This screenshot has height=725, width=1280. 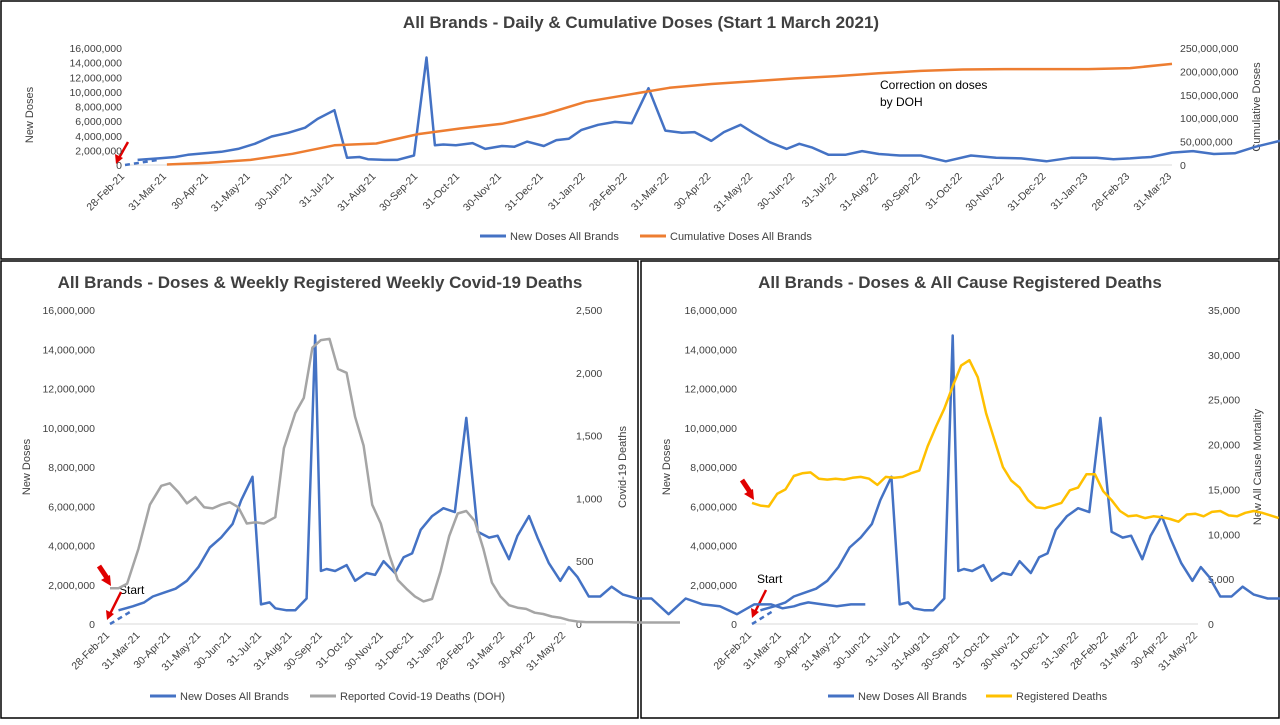 What do you see at coordinates (710, 429) in the screenshot?
I see `chart3-ytick-label: 10,000,000` at bounding box center [710, 429].